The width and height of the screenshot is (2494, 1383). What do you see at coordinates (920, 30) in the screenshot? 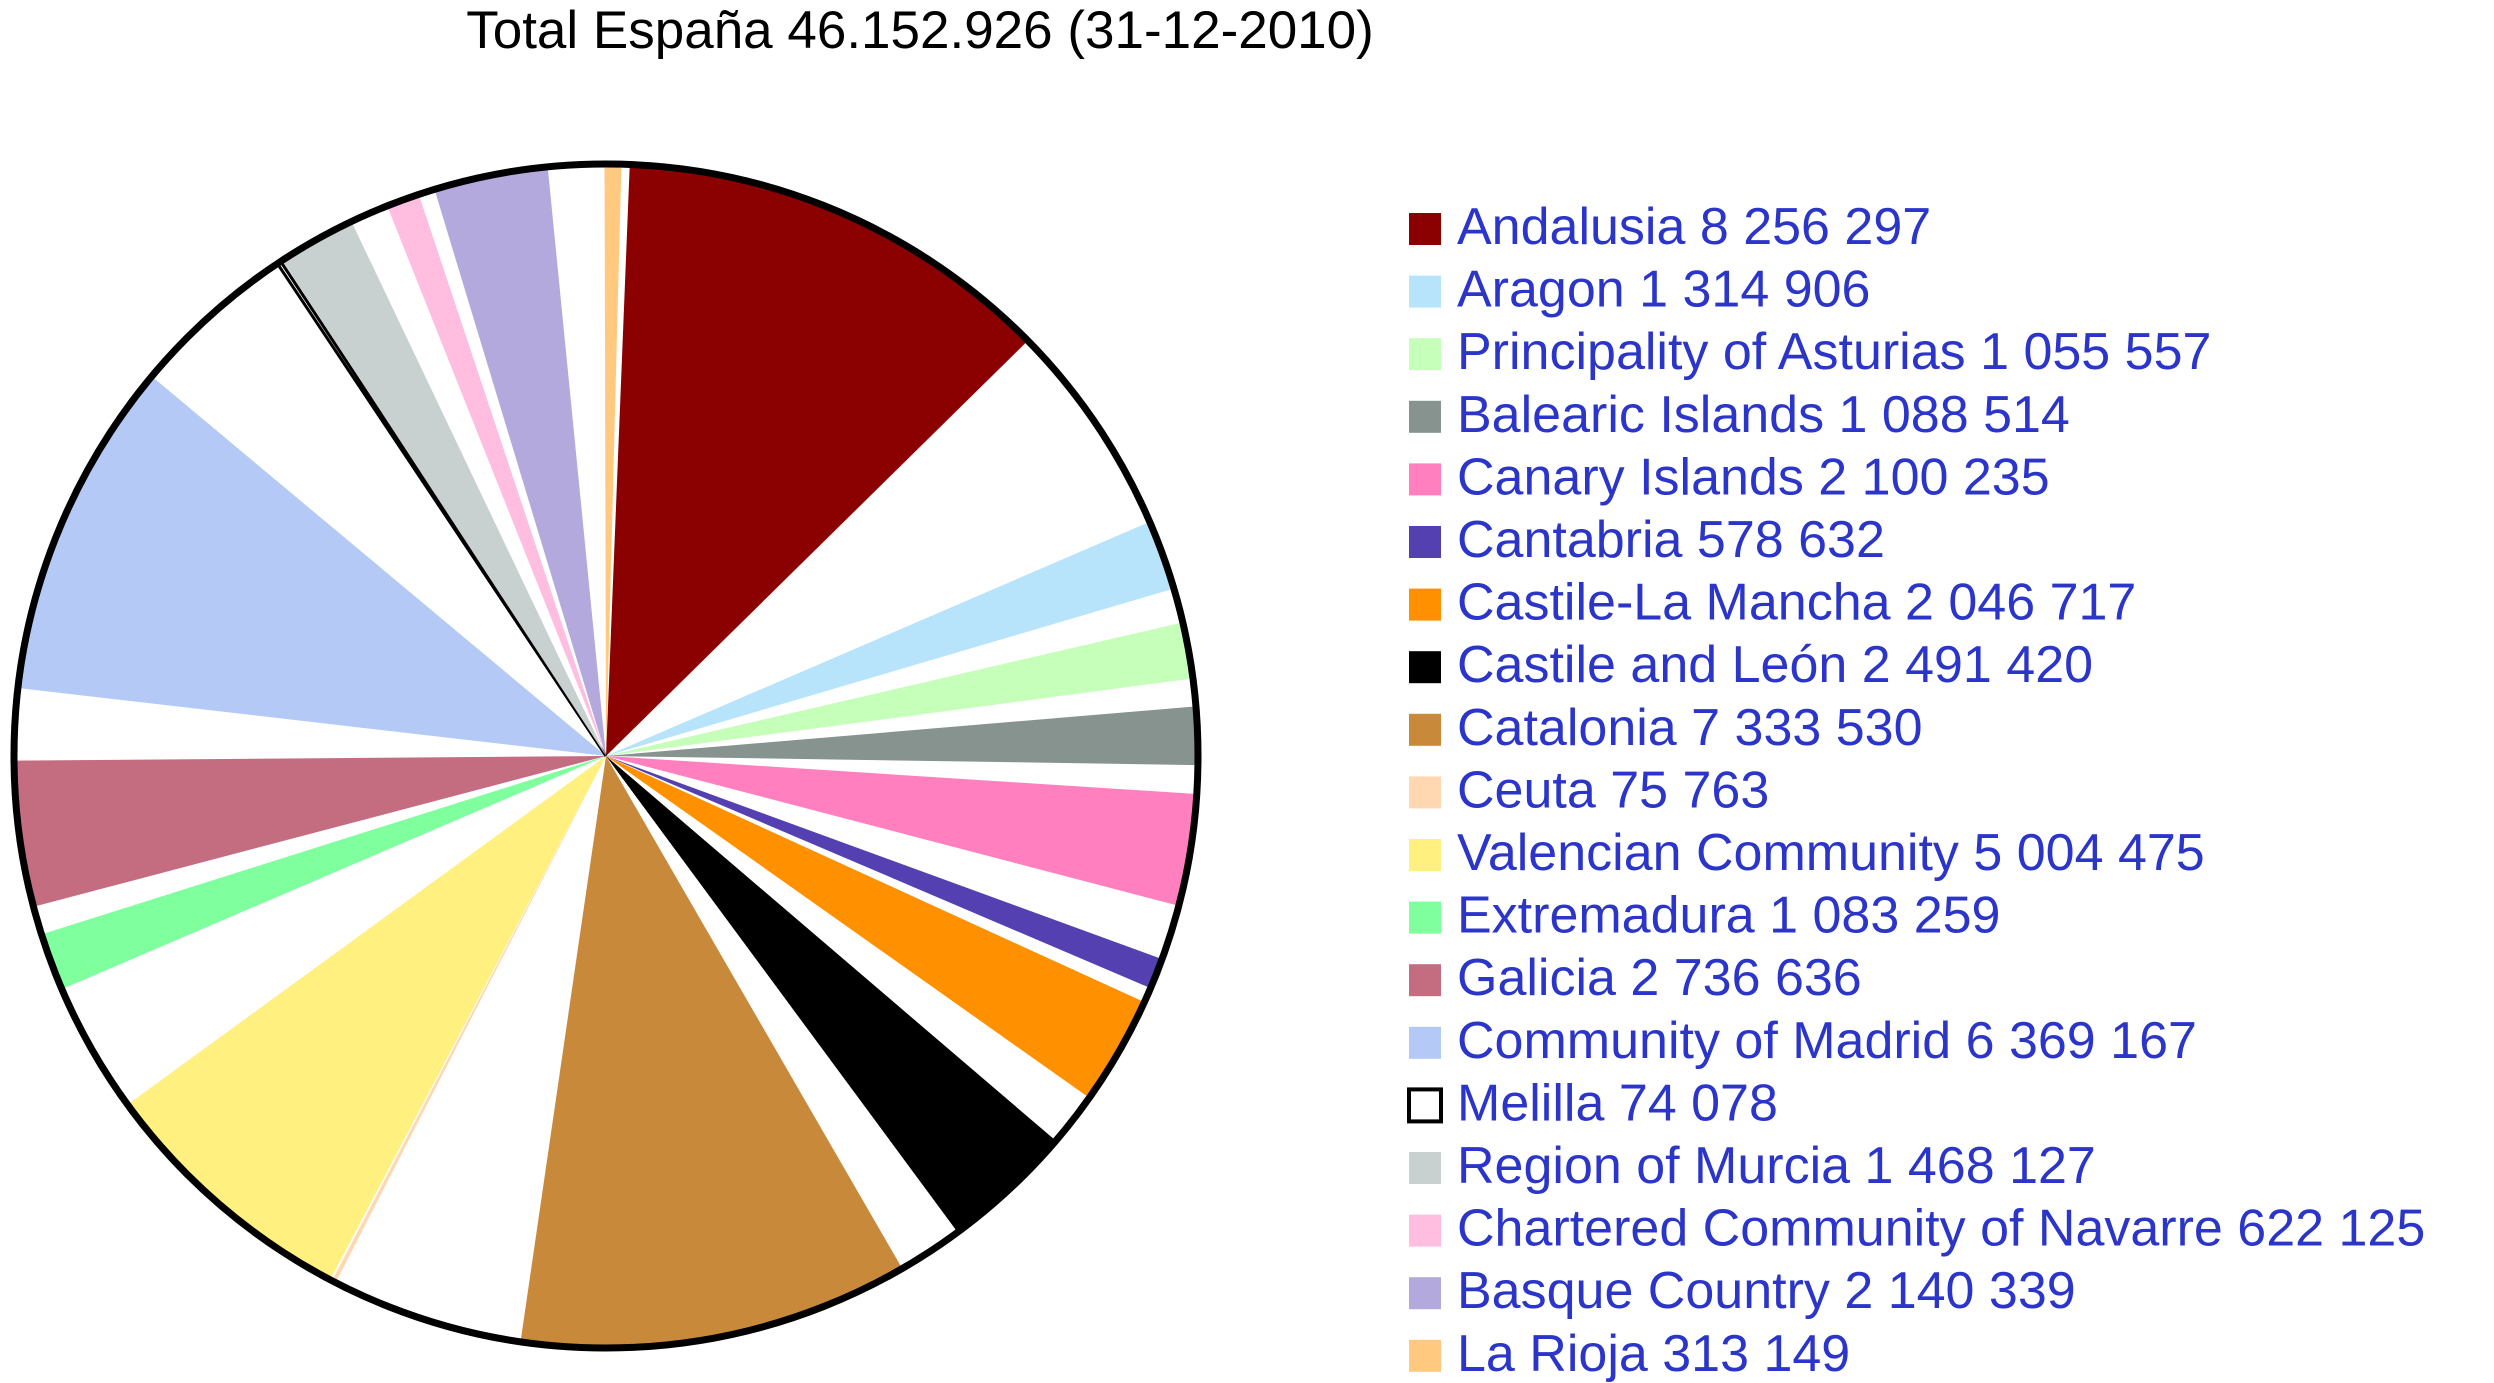
I see `chart-title: Total España 46.152.926 (31-12-2010)` at bounding box center [920, 30].